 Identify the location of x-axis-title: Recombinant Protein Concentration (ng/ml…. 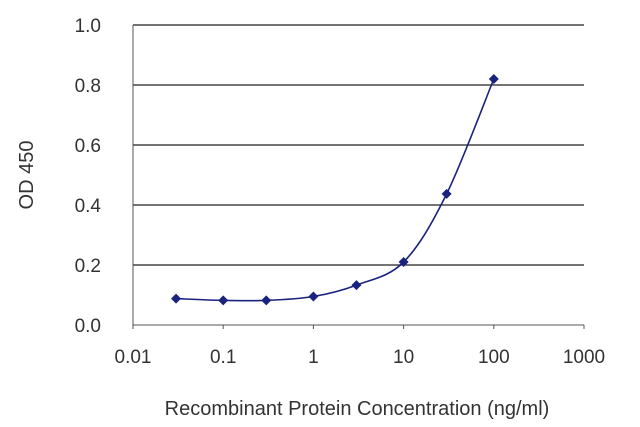
(357, 409).